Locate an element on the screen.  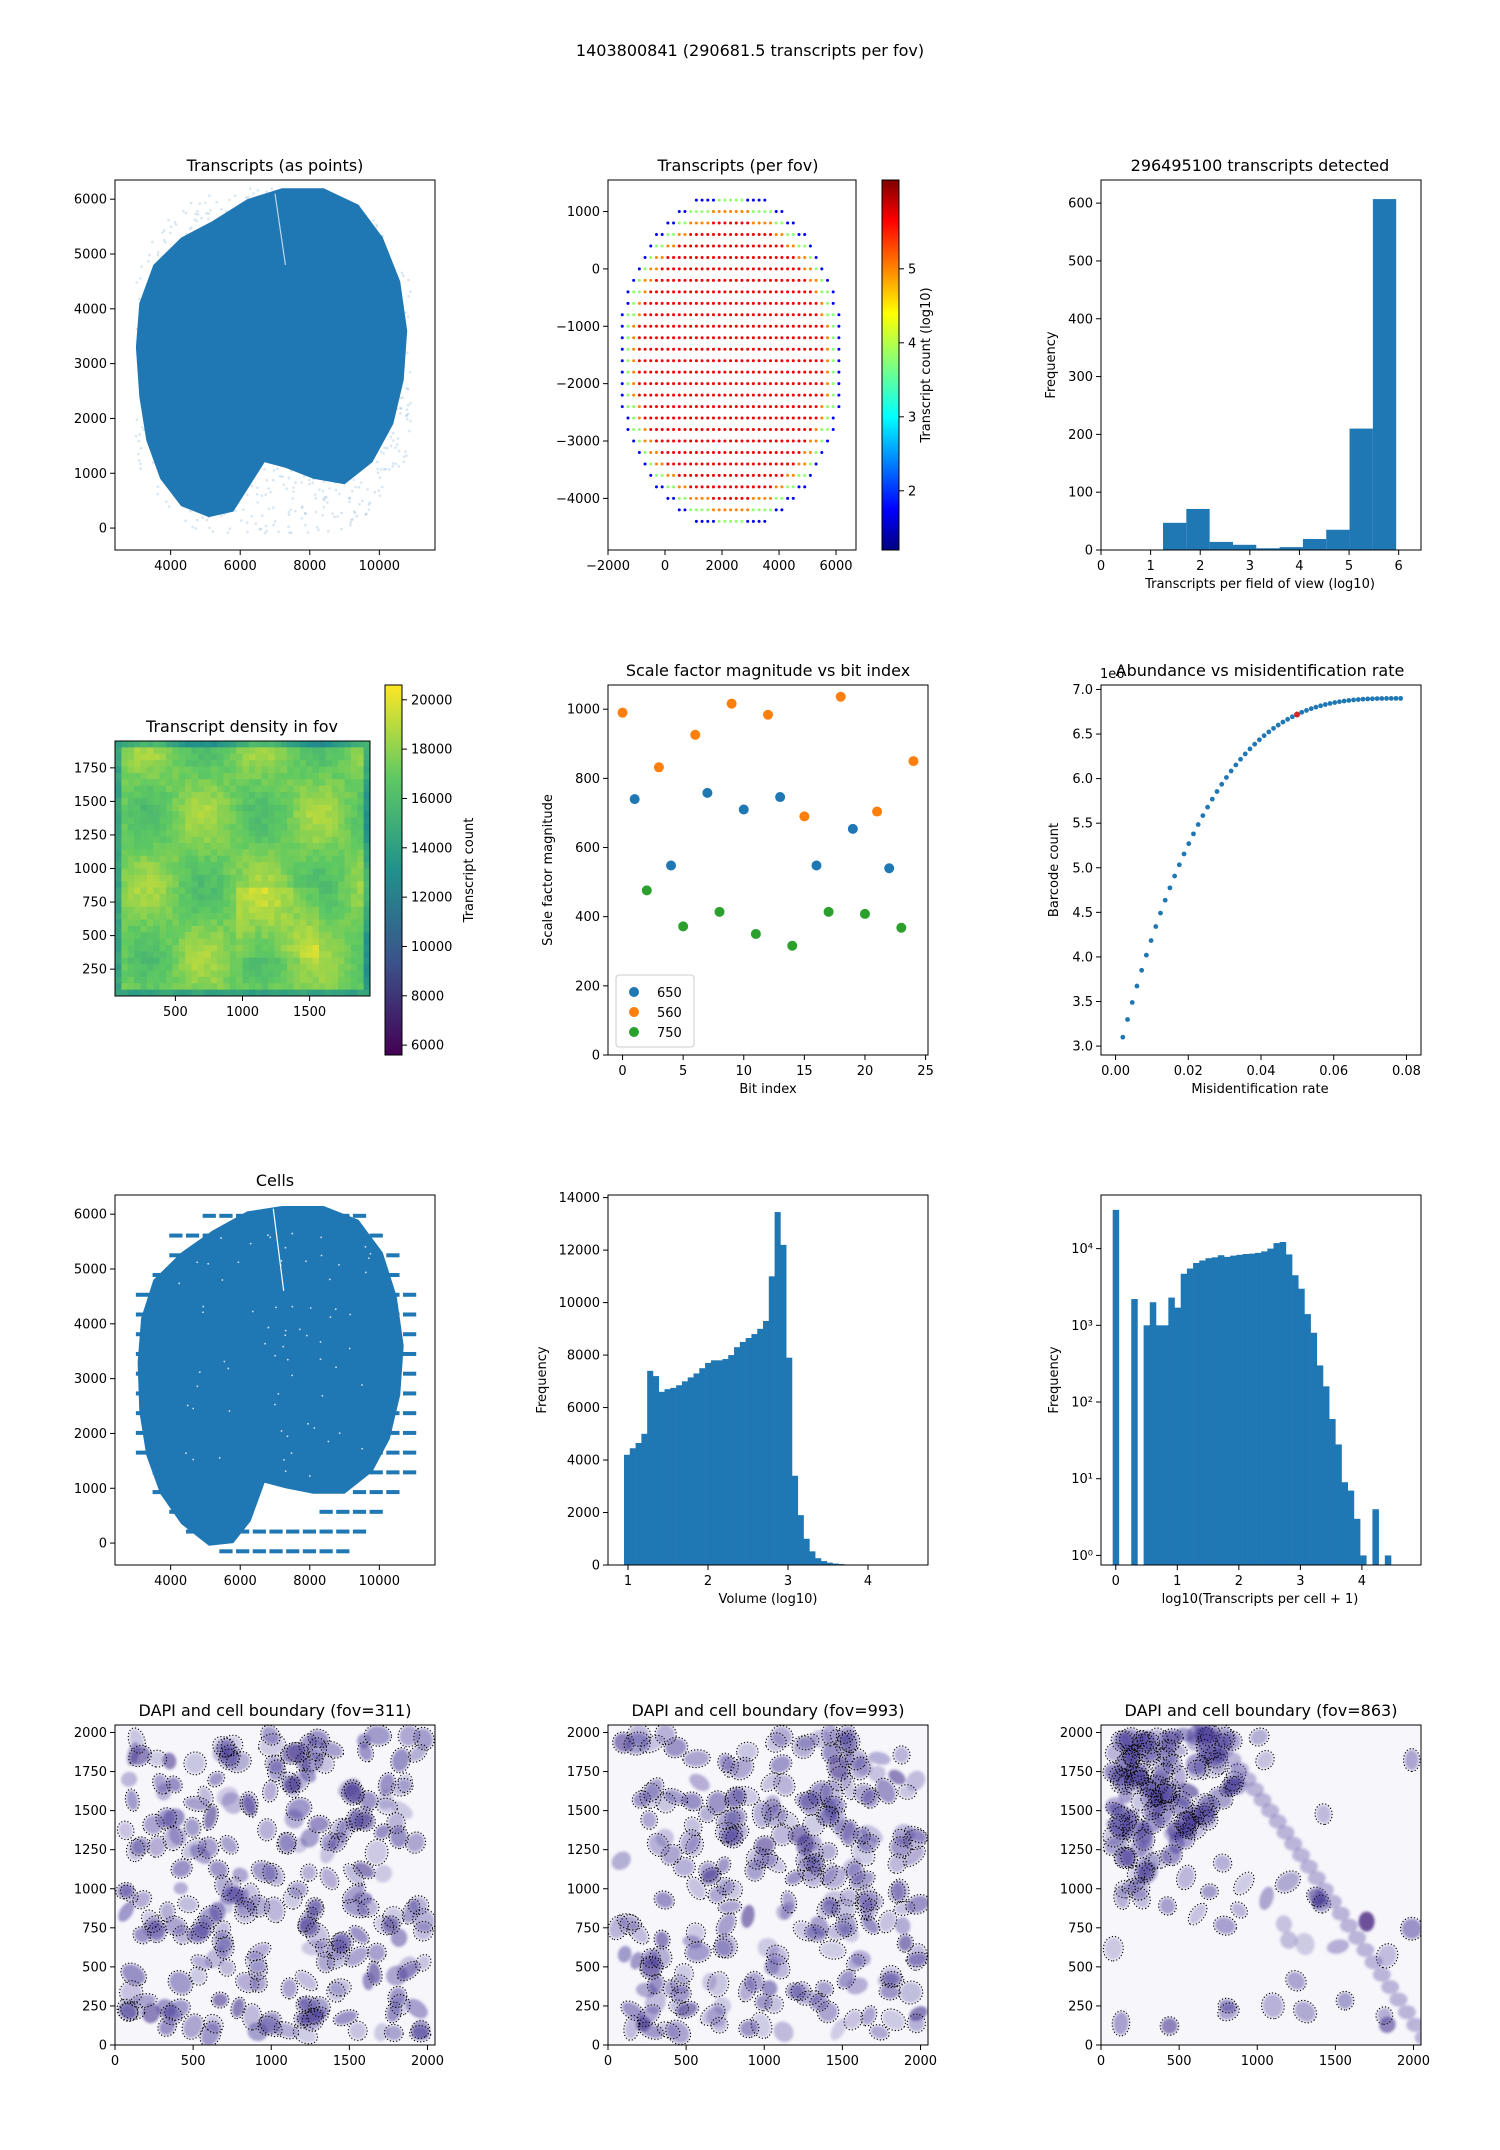
y-tick-label: 750 is located at coordinates (1080, 1928).